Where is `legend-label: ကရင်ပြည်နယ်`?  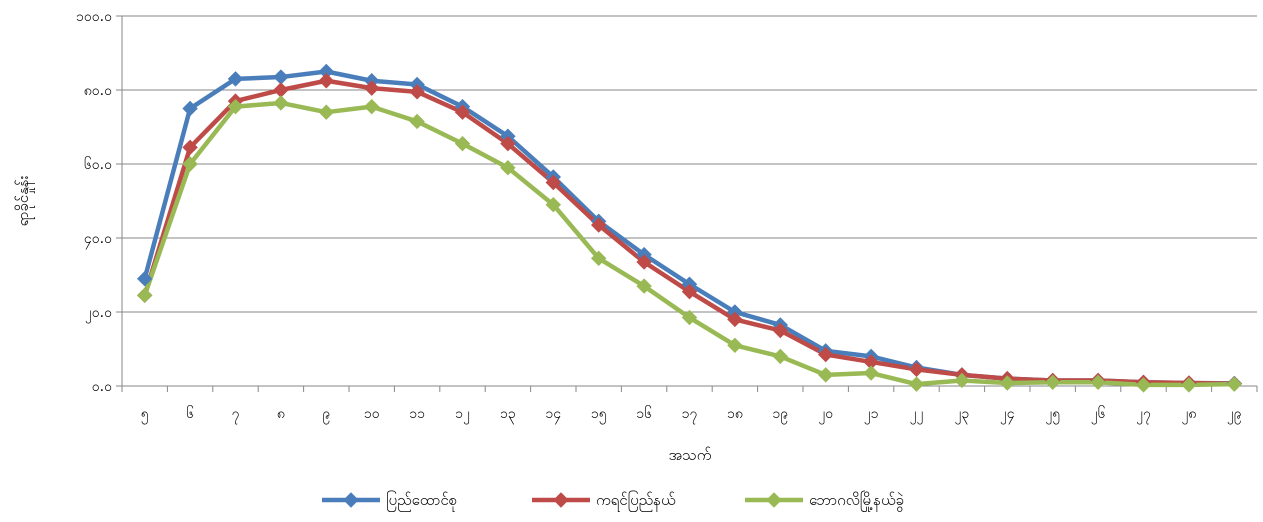
legend-label: ကရင်ပြည်နယ် is located at coordinates (636, 501).